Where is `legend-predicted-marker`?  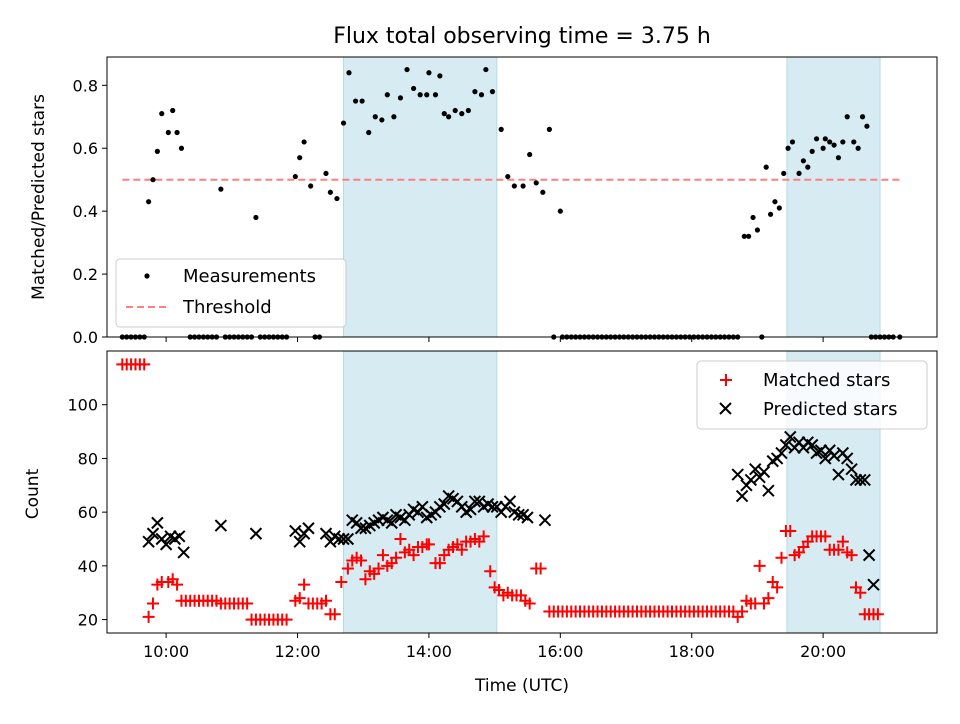
legend-predicted-marker is located at coordinates (725, 408).